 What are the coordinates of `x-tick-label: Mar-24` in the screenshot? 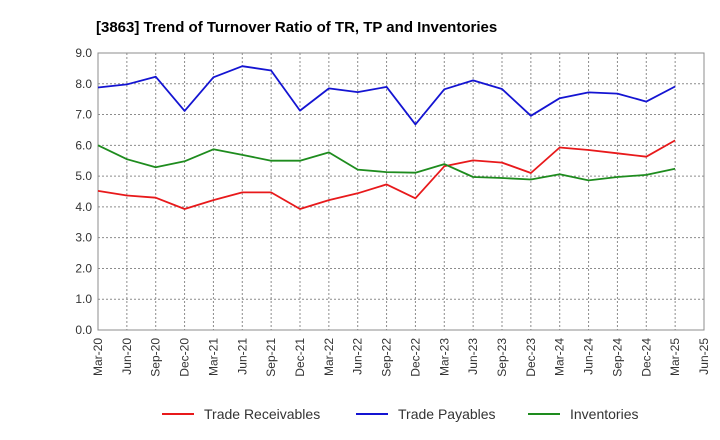 It's located at (560, 357).